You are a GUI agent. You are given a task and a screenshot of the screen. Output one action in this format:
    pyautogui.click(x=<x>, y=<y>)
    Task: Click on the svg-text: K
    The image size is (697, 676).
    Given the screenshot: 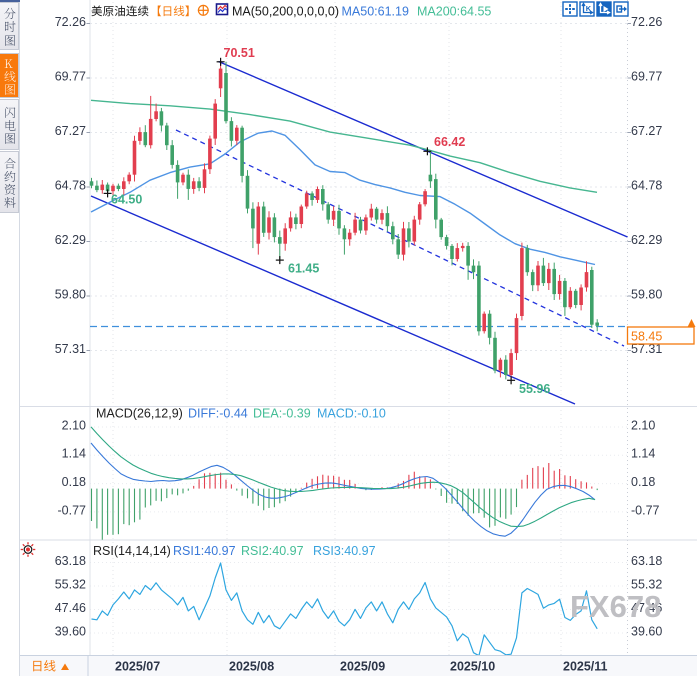 What is the action you would take?
    pyautogui.click(x=589, y=8)
    